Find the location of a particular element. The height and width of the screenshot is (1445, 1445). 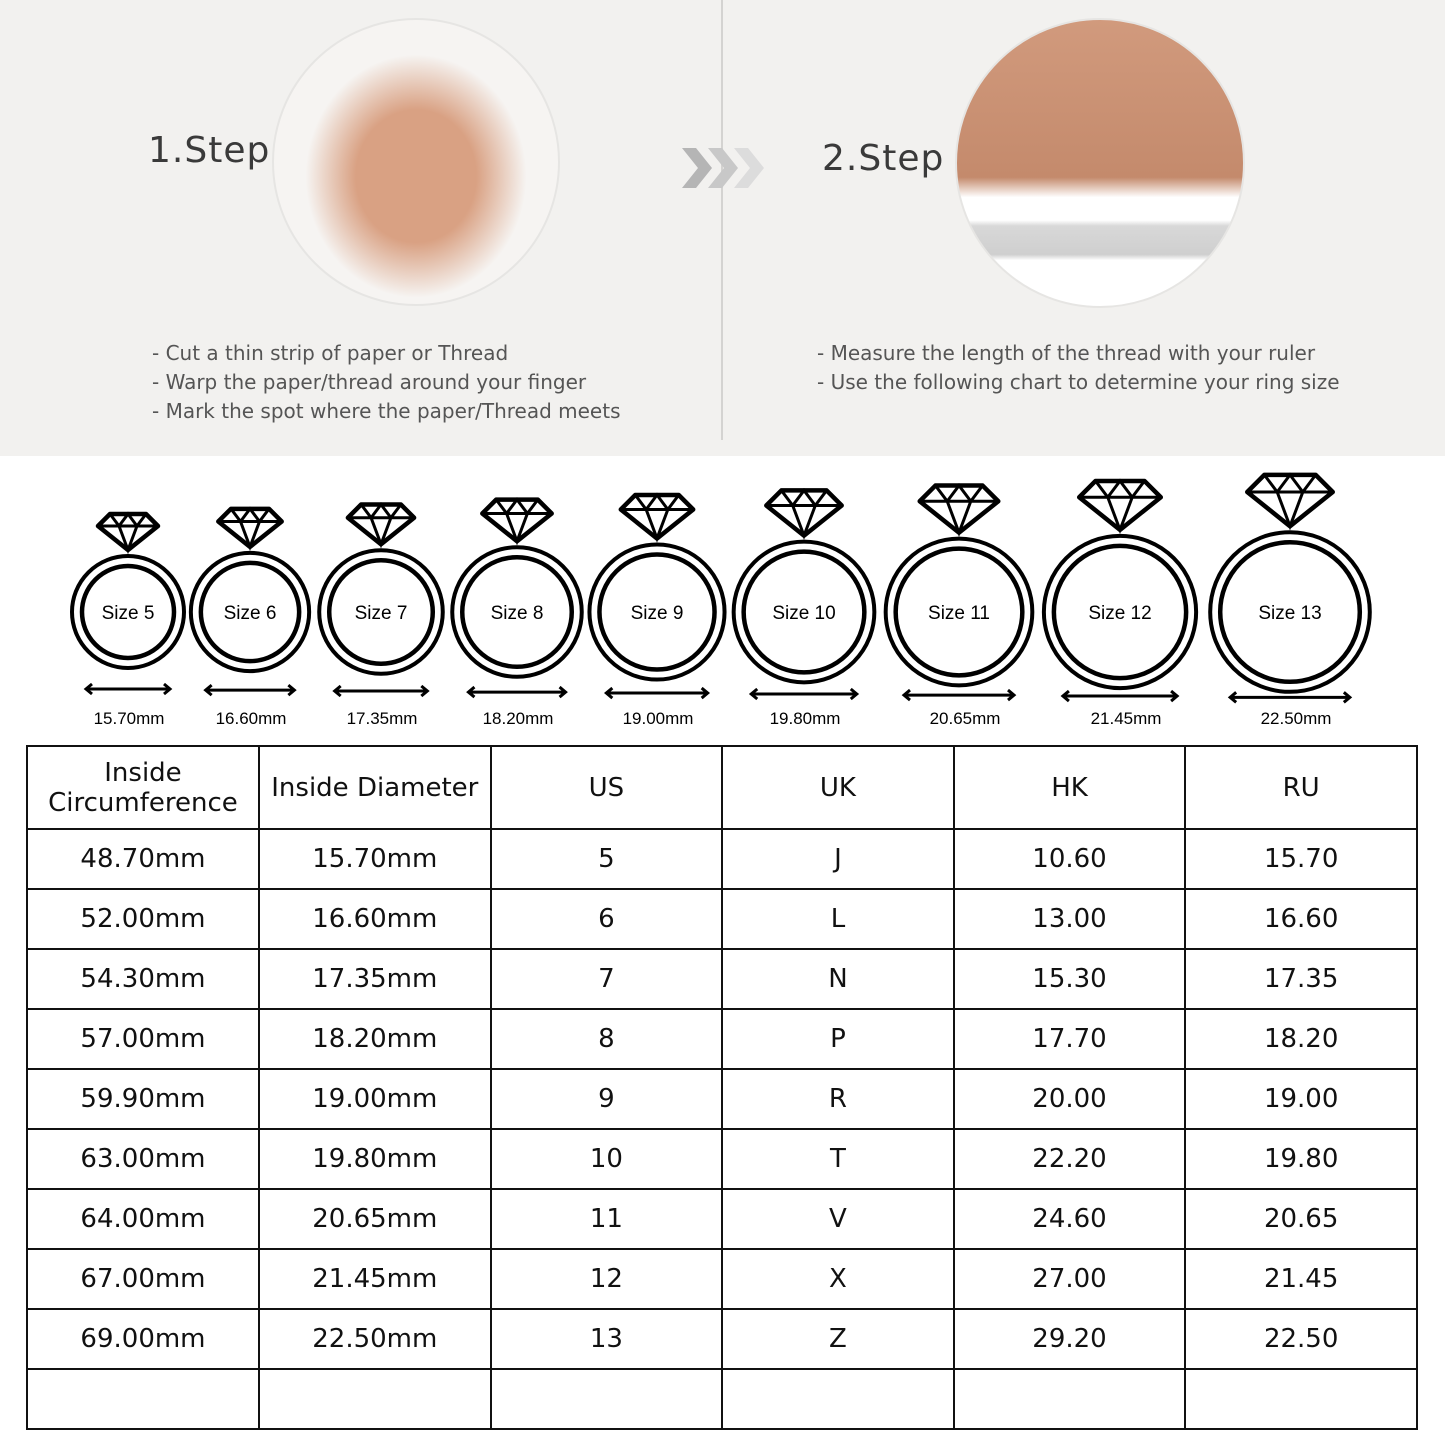

ring-size-8: Size 8 18.20mm is located at coordinates (517, 612).